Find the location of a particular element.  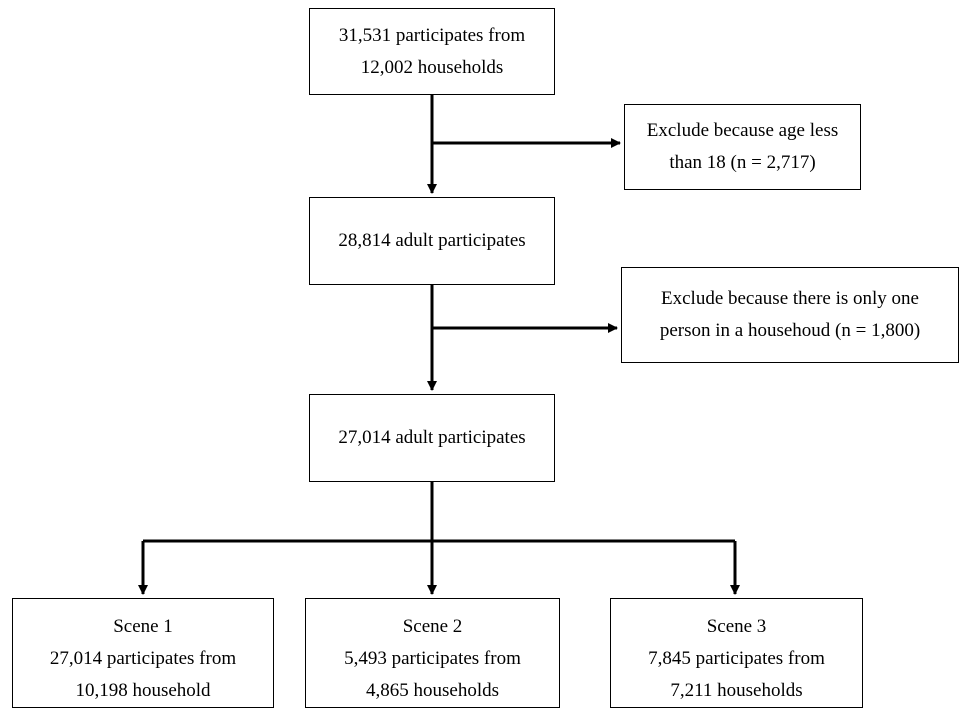

box-scene1-line2: 10,198 household is located at coordinates (143, 690).